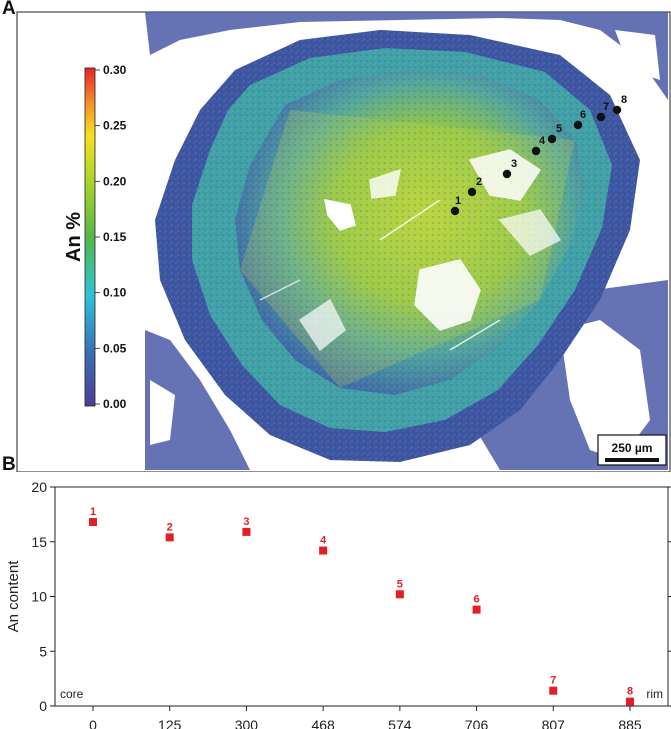 The image size is (671, 729). What do you see at coordinates (39, 542) in the screenshot?
I see `y-tick-label: 15` at bounding box center [39, 542].